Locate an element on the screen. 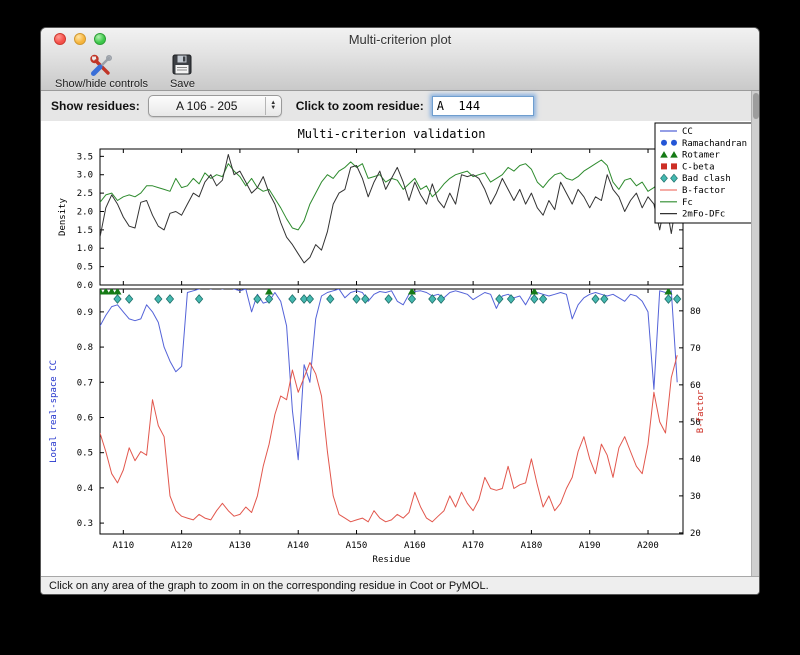 Image resolution: width=800 pixels, height=655 pixels. svg-text: 20 is located at coordinates (695, 534).